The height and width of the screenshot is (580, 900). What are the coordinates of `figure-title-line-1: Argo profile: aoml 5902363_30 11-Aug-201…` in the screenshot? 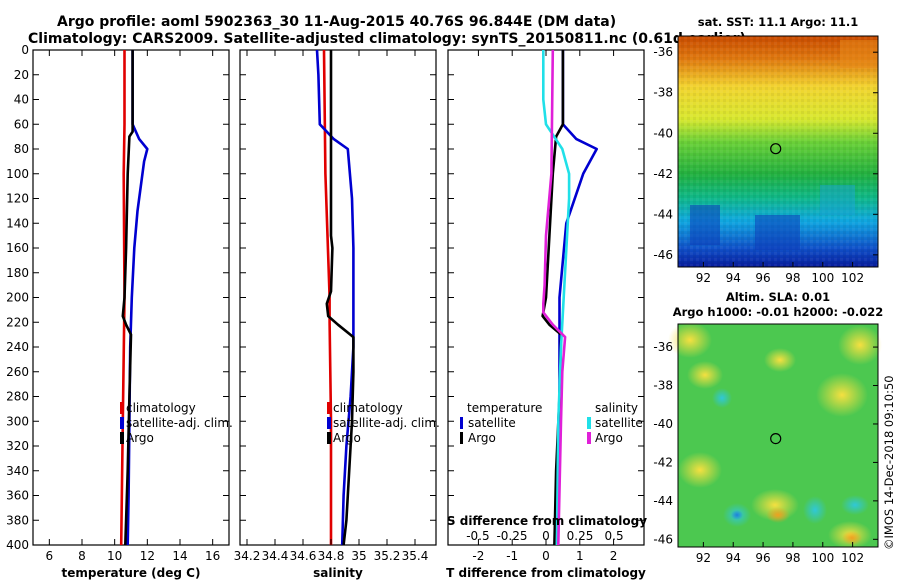 It's located at (336, 22).